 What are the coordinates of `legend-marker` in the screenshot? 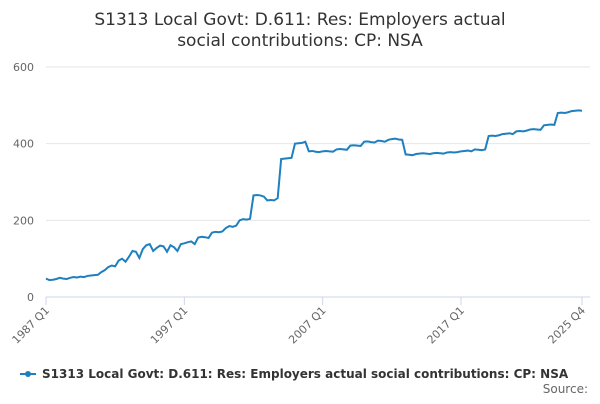 It's located at (28, 374).